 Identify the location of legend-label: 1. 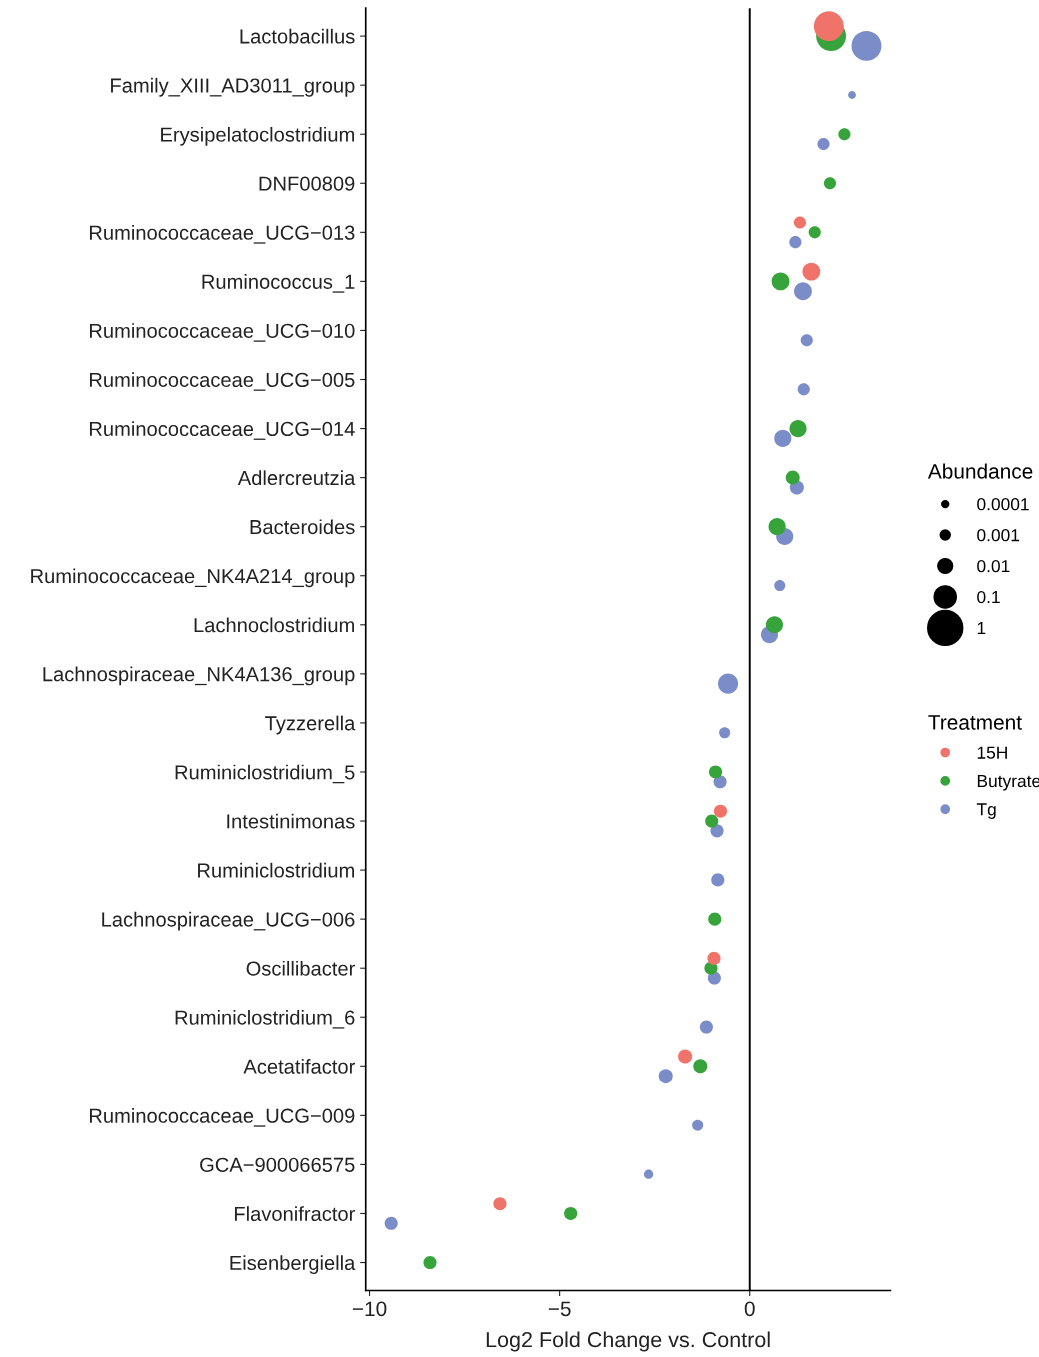
(981, 628).